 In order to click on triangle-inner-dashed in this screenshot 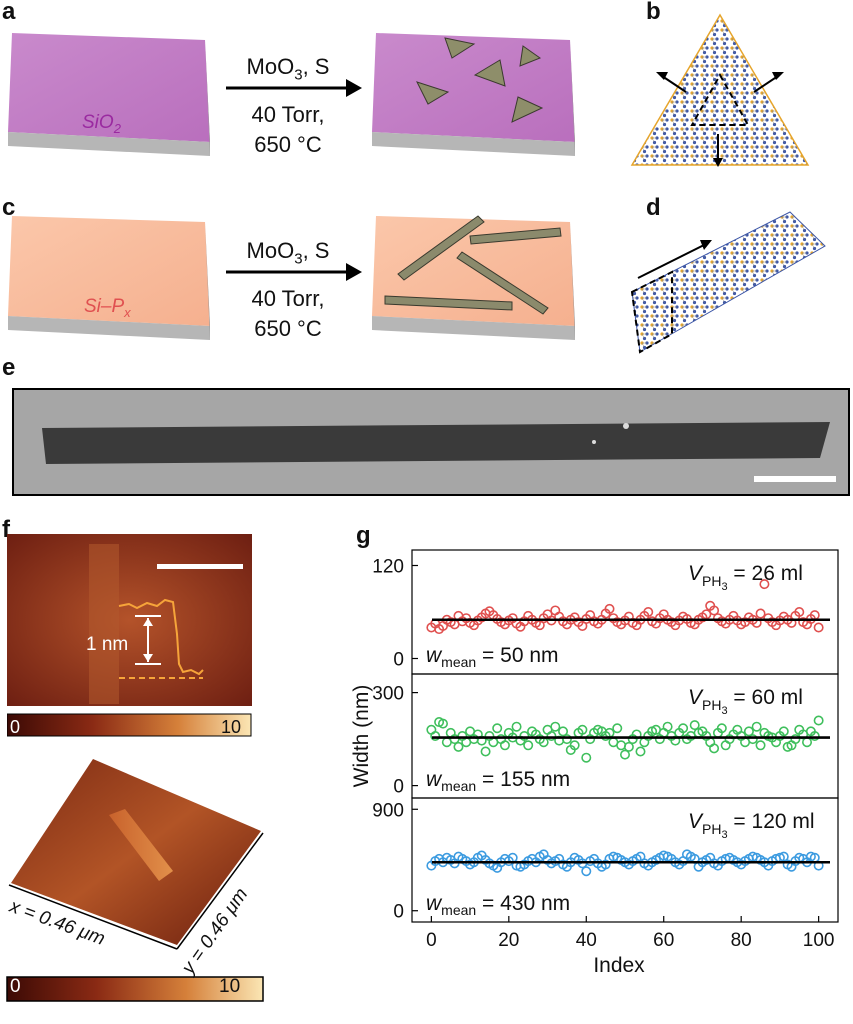, I will do `click(720, 99)`.